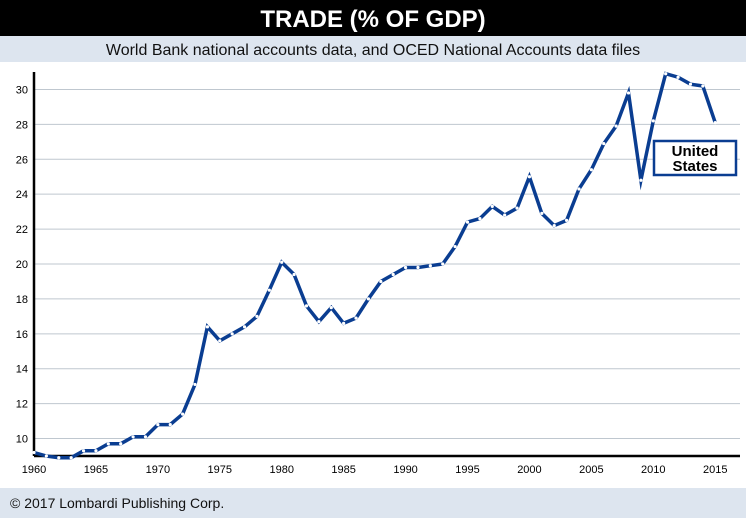 The width and height of the screenshot is (746, 518). What do you see at coordinates (220, 341) in the screenshot?
I see `data-point-1975` at bounding box center [220, 341].